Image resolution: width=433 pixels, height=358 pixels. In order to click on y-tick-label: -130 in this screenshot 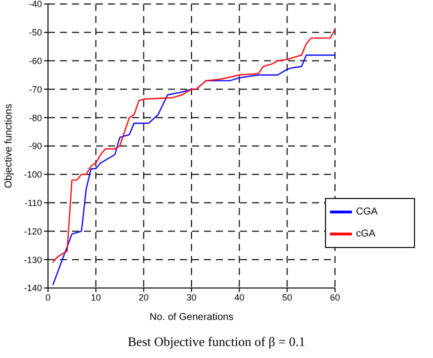, I will do `click(33, 259)`.